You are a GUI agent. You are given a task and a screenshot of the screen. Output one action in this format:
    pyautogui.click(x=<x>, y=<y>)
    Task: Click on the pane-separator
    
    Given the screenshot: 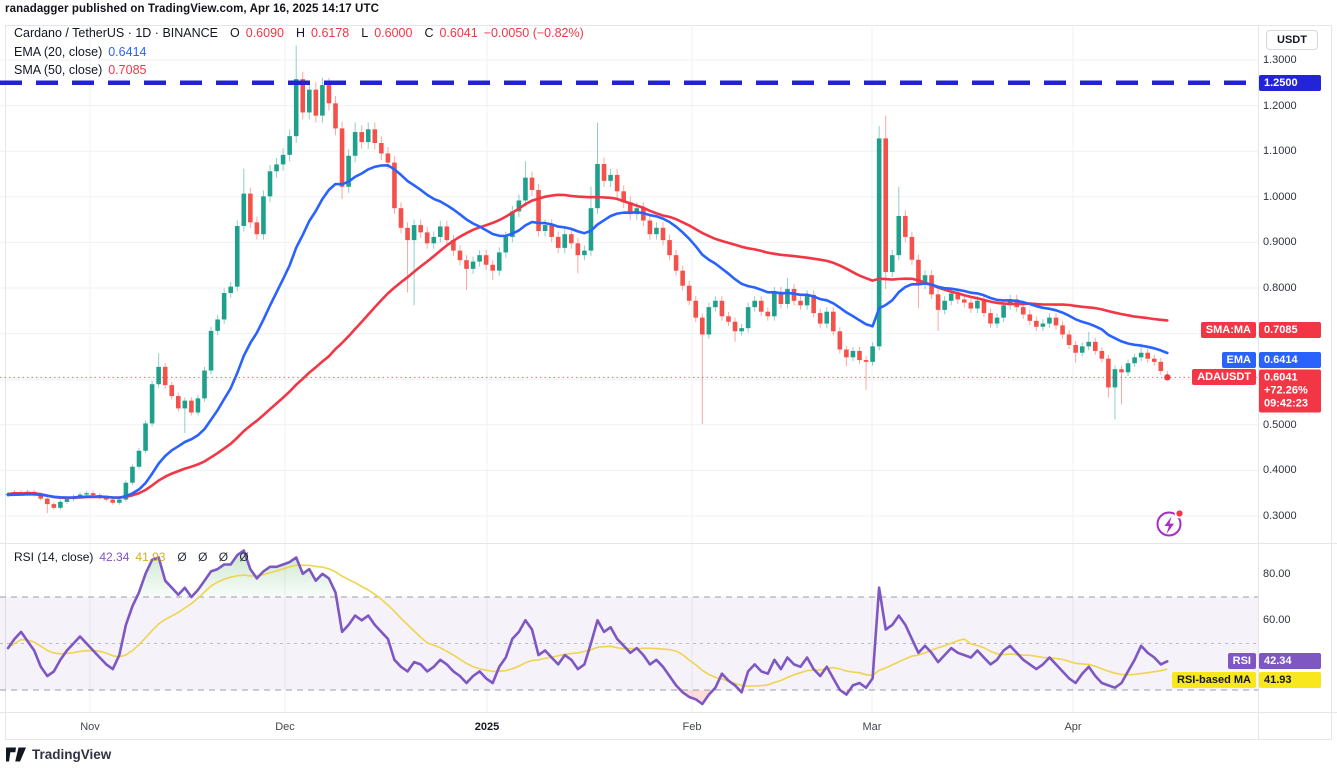 What is the action you would take?
    pyautogui.click(x=668, y=543)
    